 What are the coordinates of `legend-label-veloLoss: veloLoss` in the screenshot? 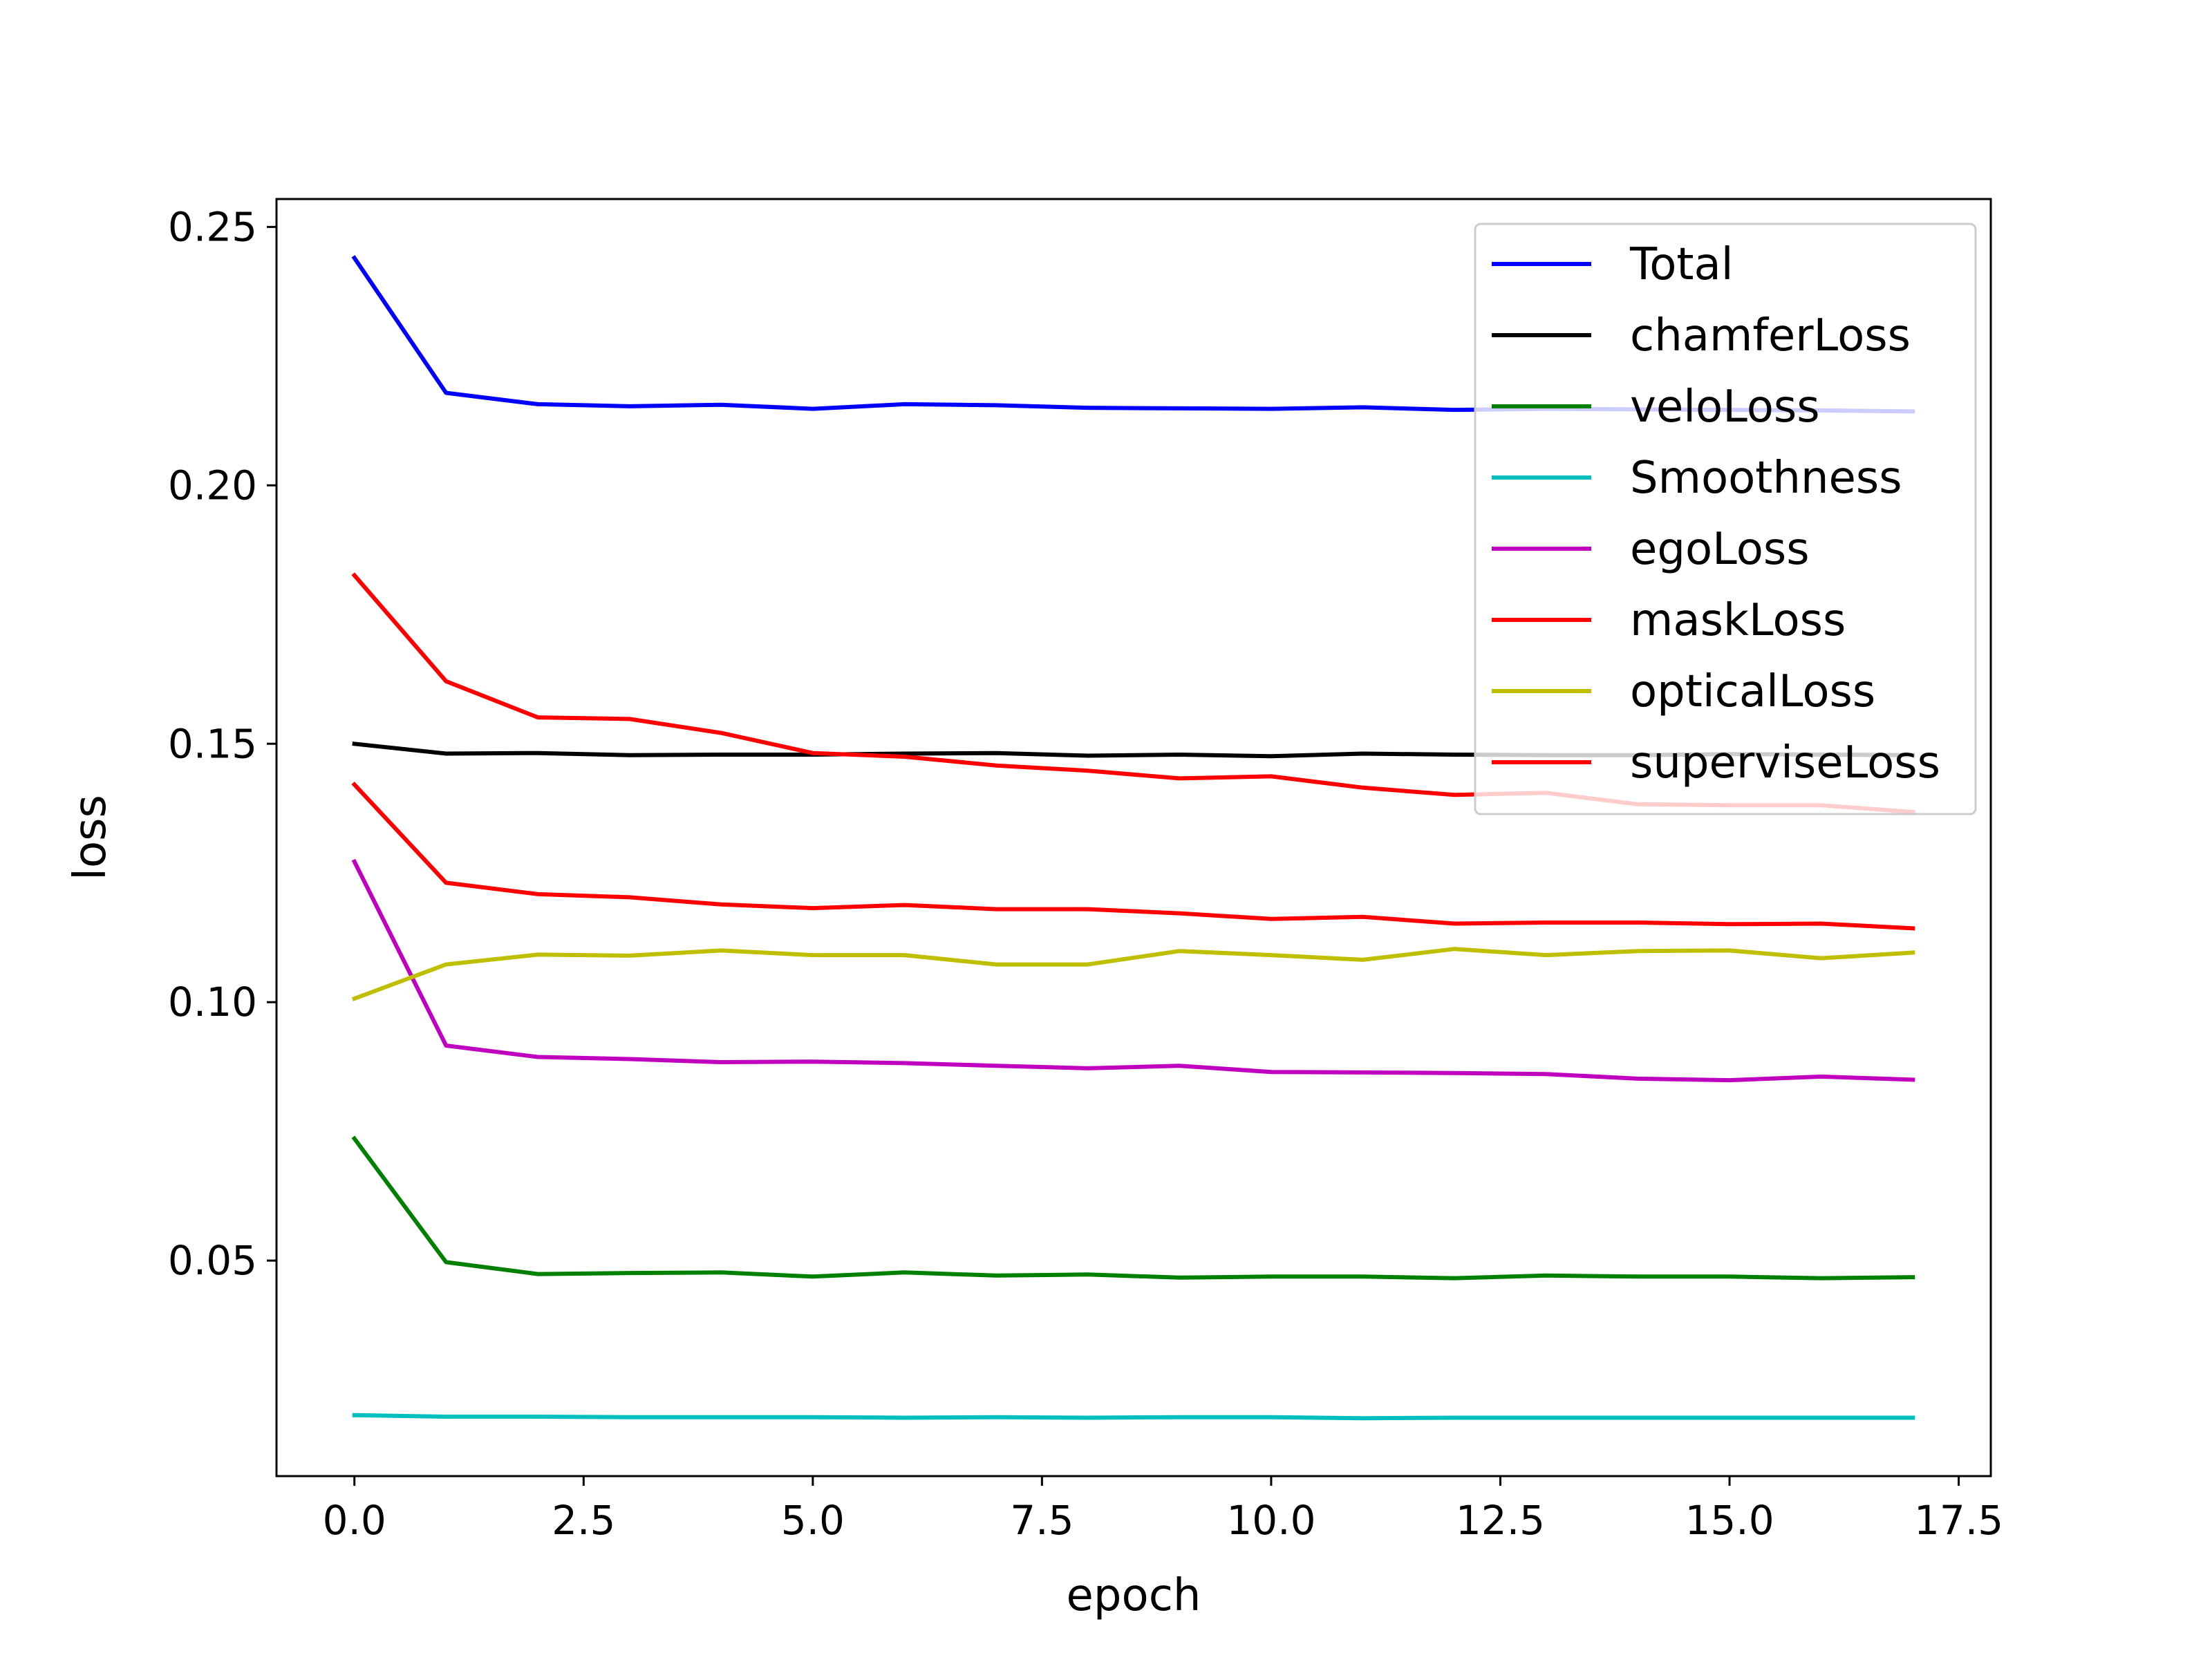 It's located at (1725, 407).